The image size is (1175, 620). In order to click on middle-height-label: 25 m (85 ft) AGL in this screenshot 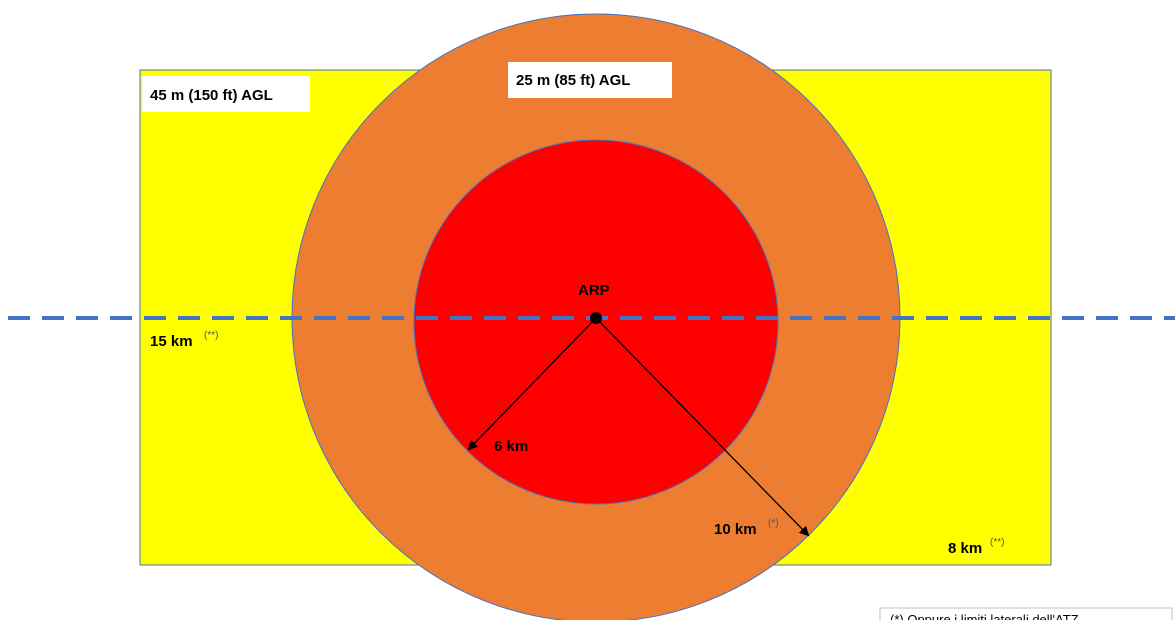, I will do `click(573, 80)`.